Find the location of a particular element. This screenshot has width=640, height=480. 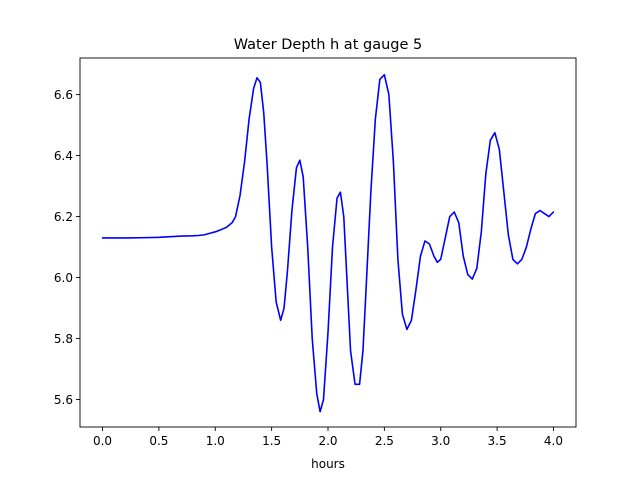

y-tick-label: 5.6 is located at coordinates (63, 400).